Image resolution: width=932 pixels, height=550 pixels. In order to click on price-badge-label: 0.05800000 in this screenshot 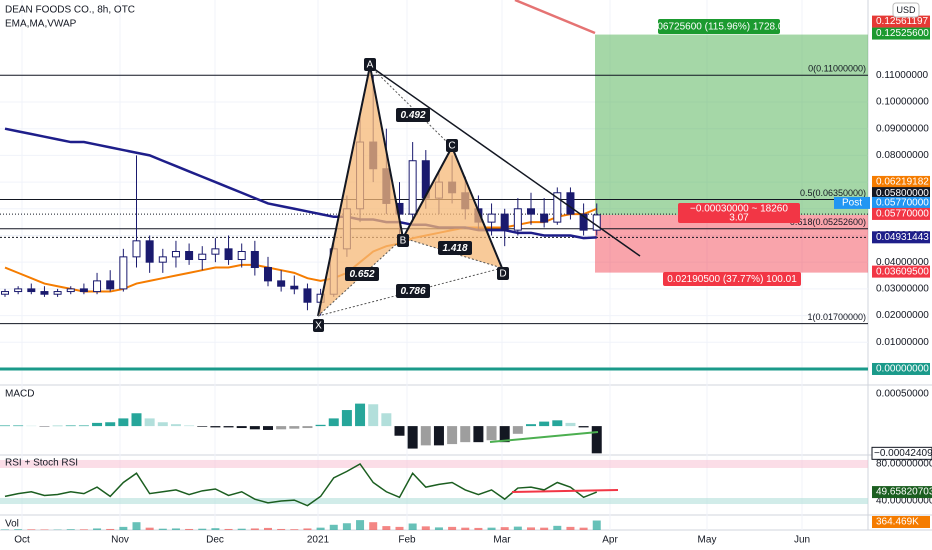, I will do `click(902, 193)`.